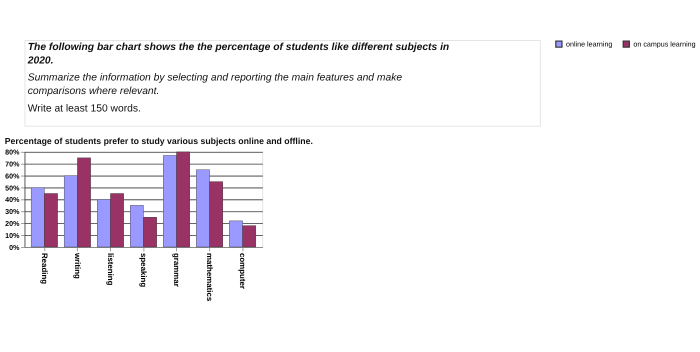 The width and height of the screenshot is (700, 352). I want to click on text: Summarize the information by selecting and reporting the main features and make comparisons where relevant., so click(215, 85).